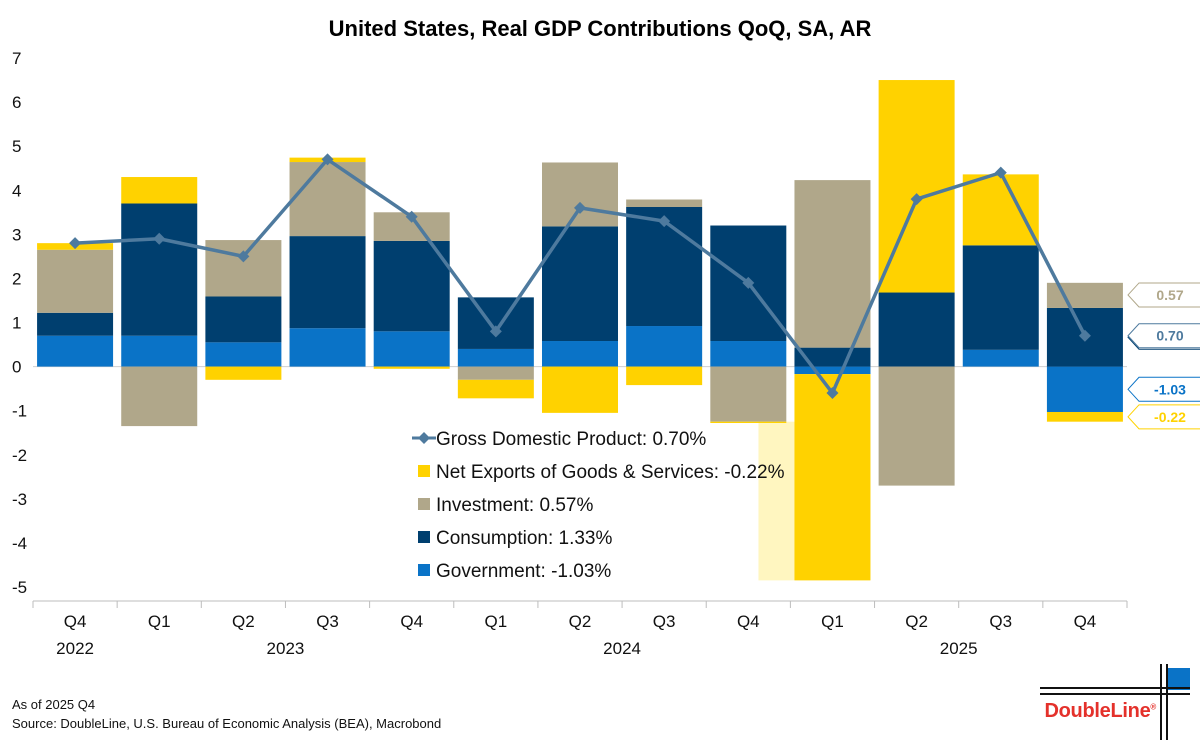 Image resolution: width=1200 pixels, height=750 pixels. Describe the element at coordinates (610, 472) in the screenshot. I see `legend-label: Net Exports of Goods & Services: -0.22%` at that location.